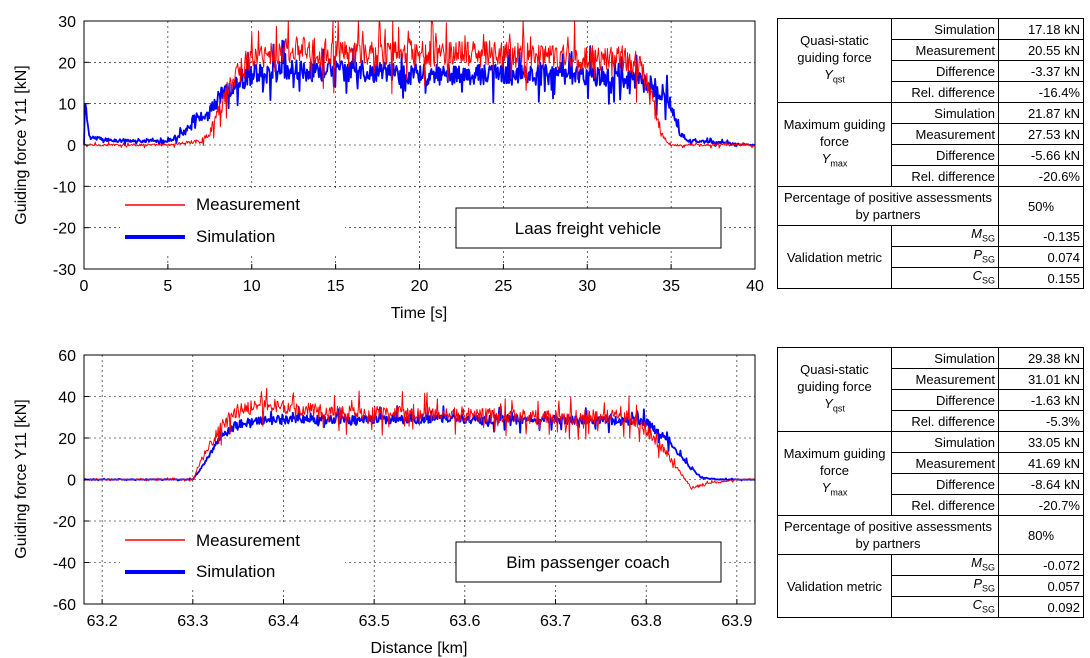 The image size is (1090, 658). What do you see at coordinates (1041, 206) in the screenshot?
I see `percentage-value: 50%` at bounding box center [1041, 206].